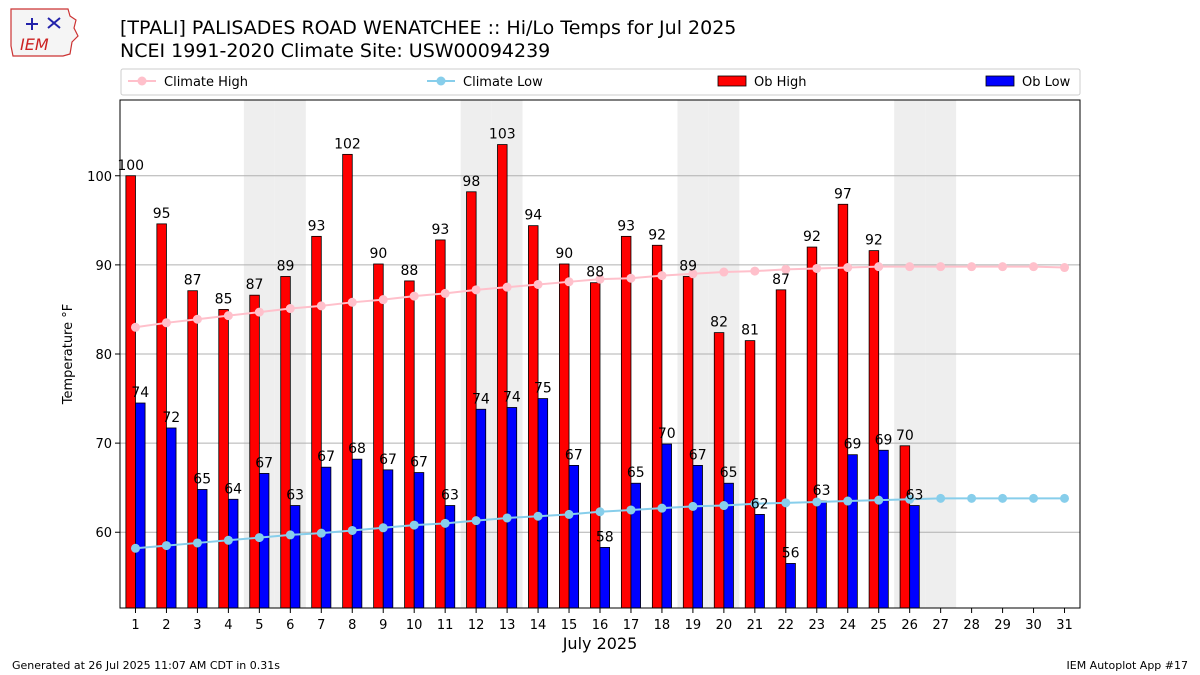 The height and width of the screenshot is (675, 1200). I want to click on ob-low-value-label: 62, so click(760, 504).